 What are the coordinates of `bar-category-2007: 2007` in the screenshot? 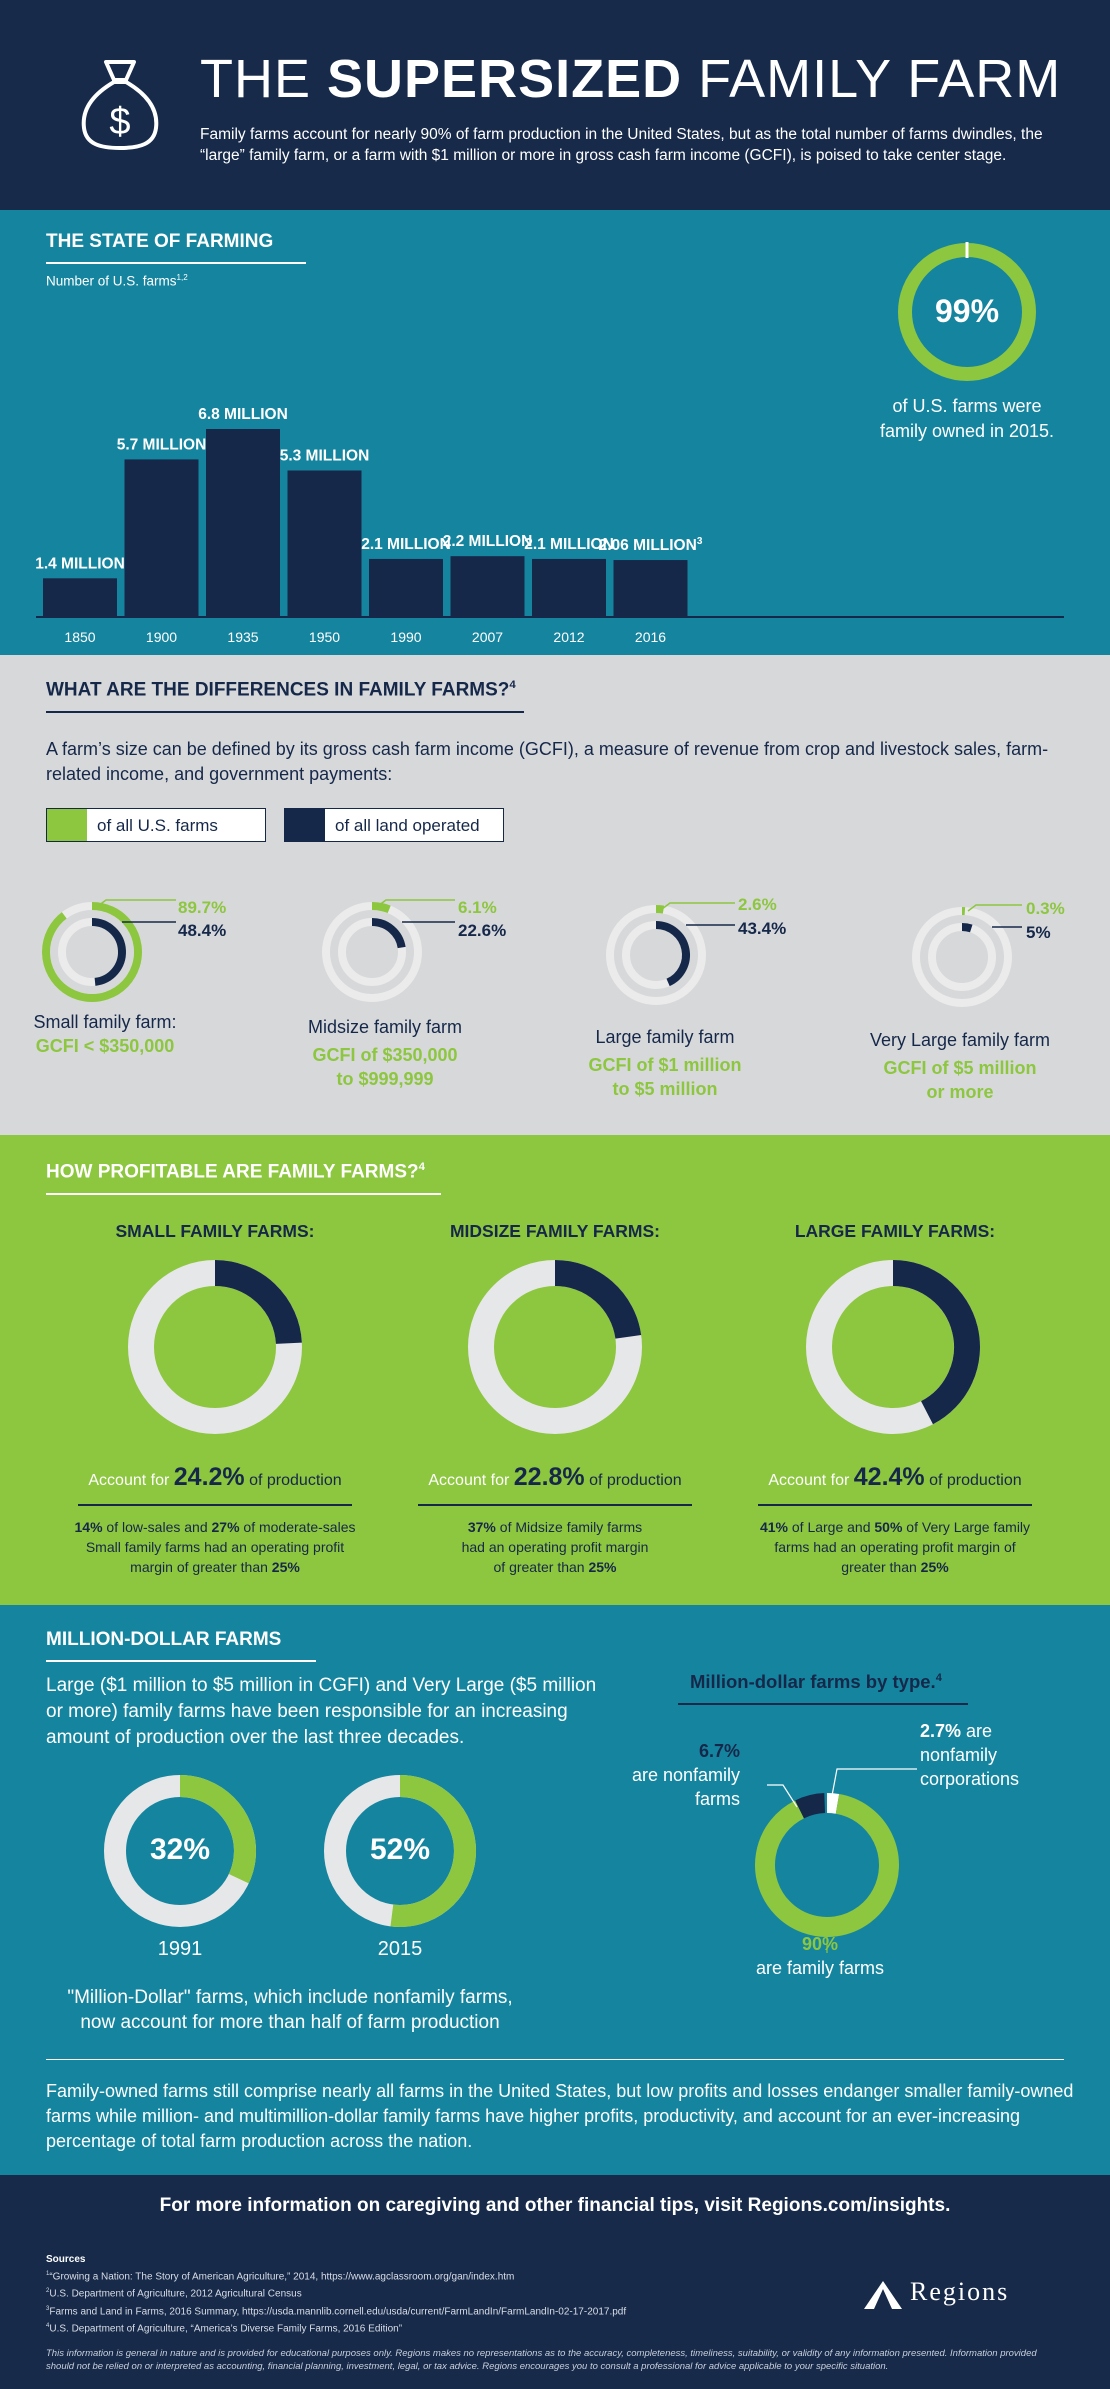 It's located at (487, 637).